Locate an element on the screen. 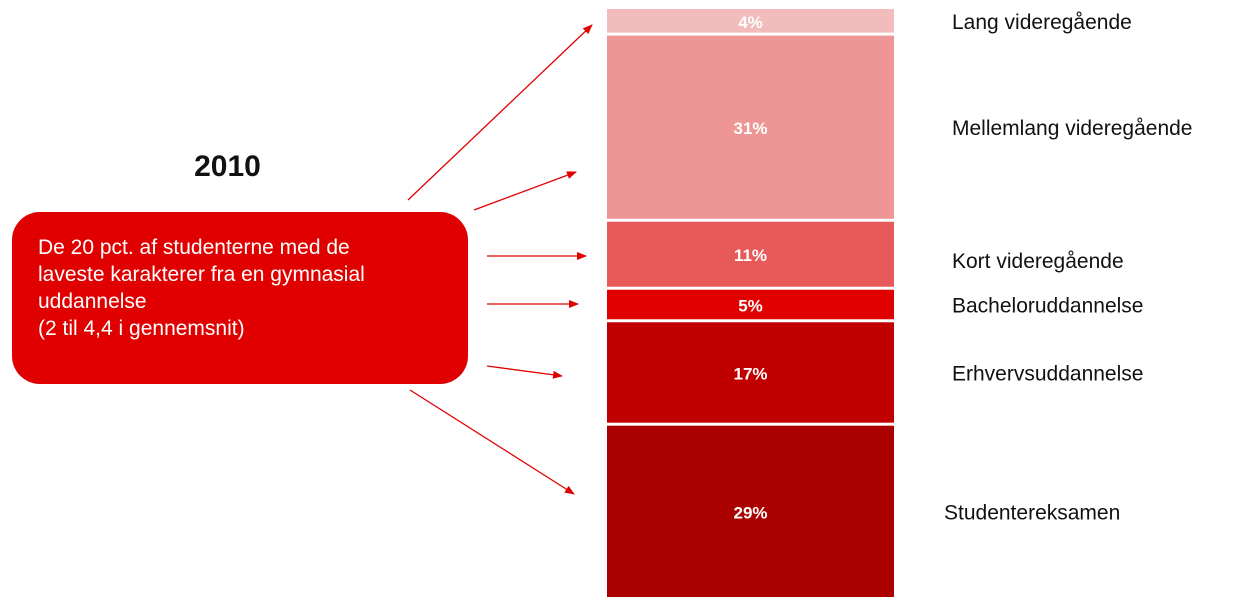 The height and width of the screenshot is (599, 1258). category-label-studentereksamen: Studentereksamen is located at coordinates (1032, 512).